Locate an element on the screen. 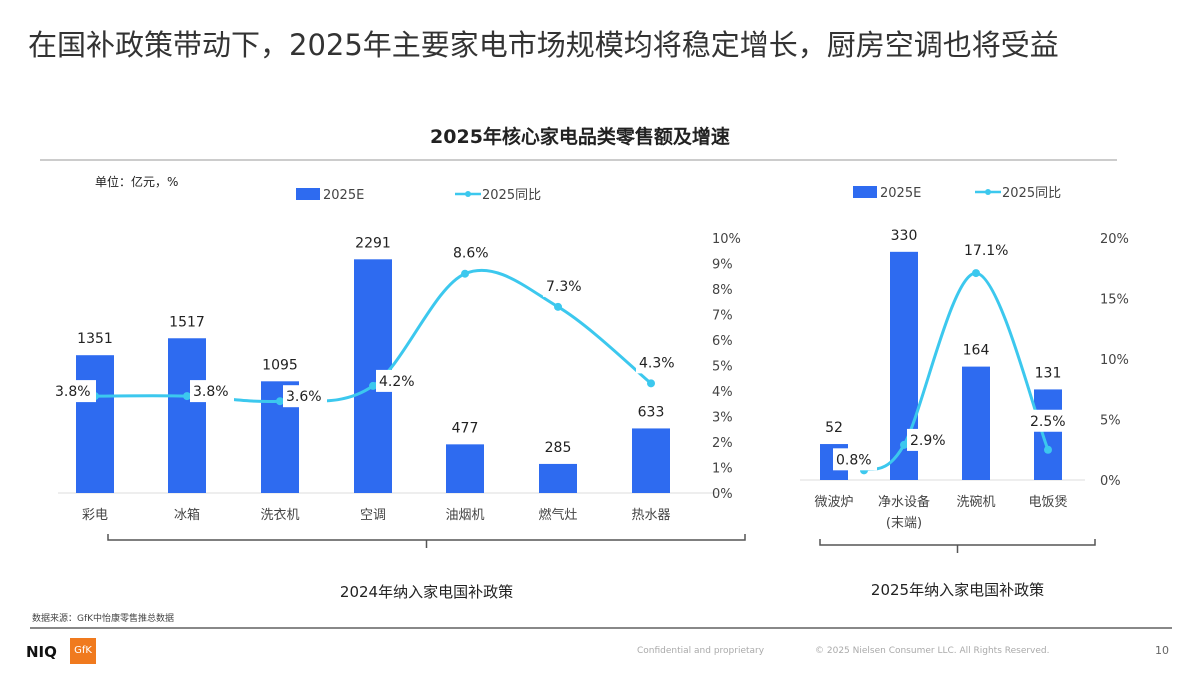  line-value-label: 2.5% is located at coordinates (1048, 422).